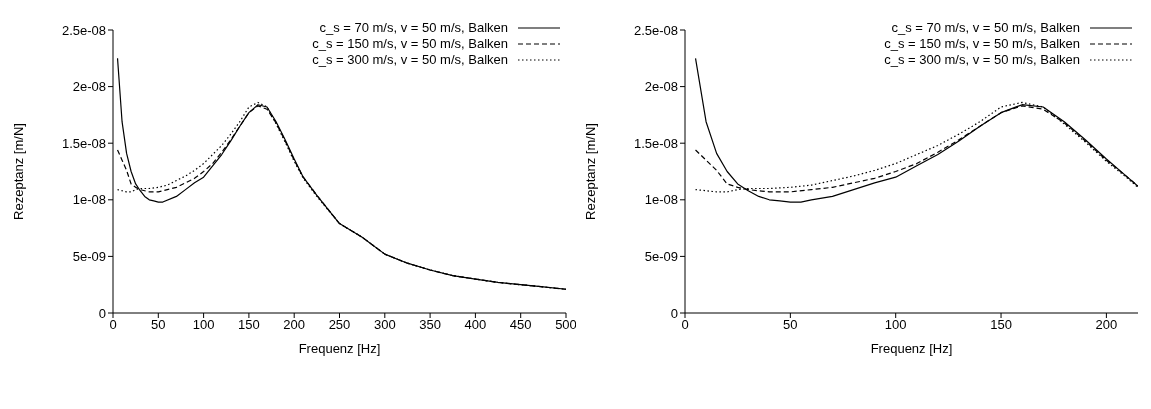 The height and width of the screenshot is (409, 1151). Describe the element at coordinates (384, 325) in the screenshot. I see `x-tick-label: 300` at that location.